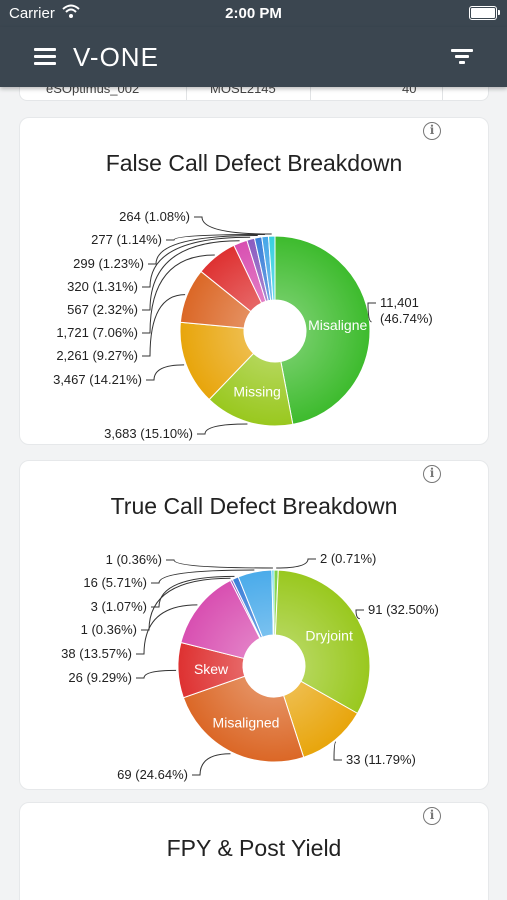 The height and width of the screenshot is (900, 507). What do you see at coordinates (102, 286) in the screenshot?
I see `slice-value-label: 320 (1.31%)` at bounding box center [102, 286].